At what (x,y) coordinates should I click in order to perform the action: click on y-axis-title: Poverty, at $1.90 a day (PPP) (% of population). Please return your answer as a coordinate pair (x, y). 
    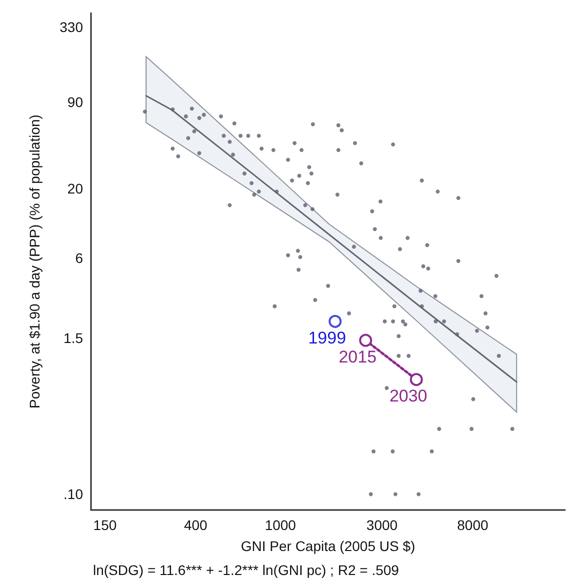
    Looking at the image, I should click on (34, 261).